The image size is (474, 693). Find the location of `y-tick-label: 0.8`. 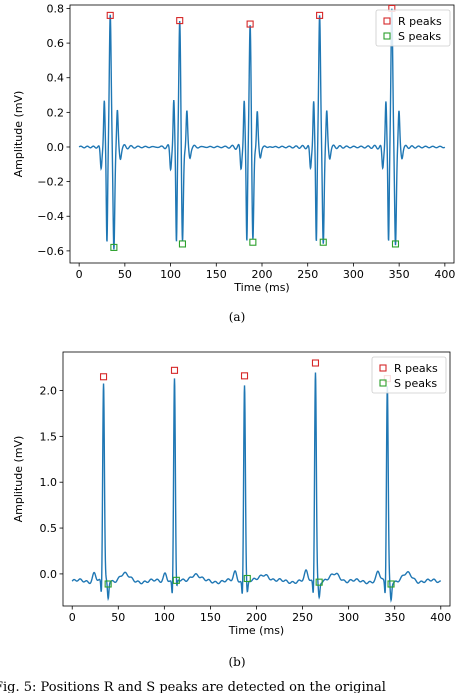

y-tick-label: 0.8 is located at coordinates (56, 8).